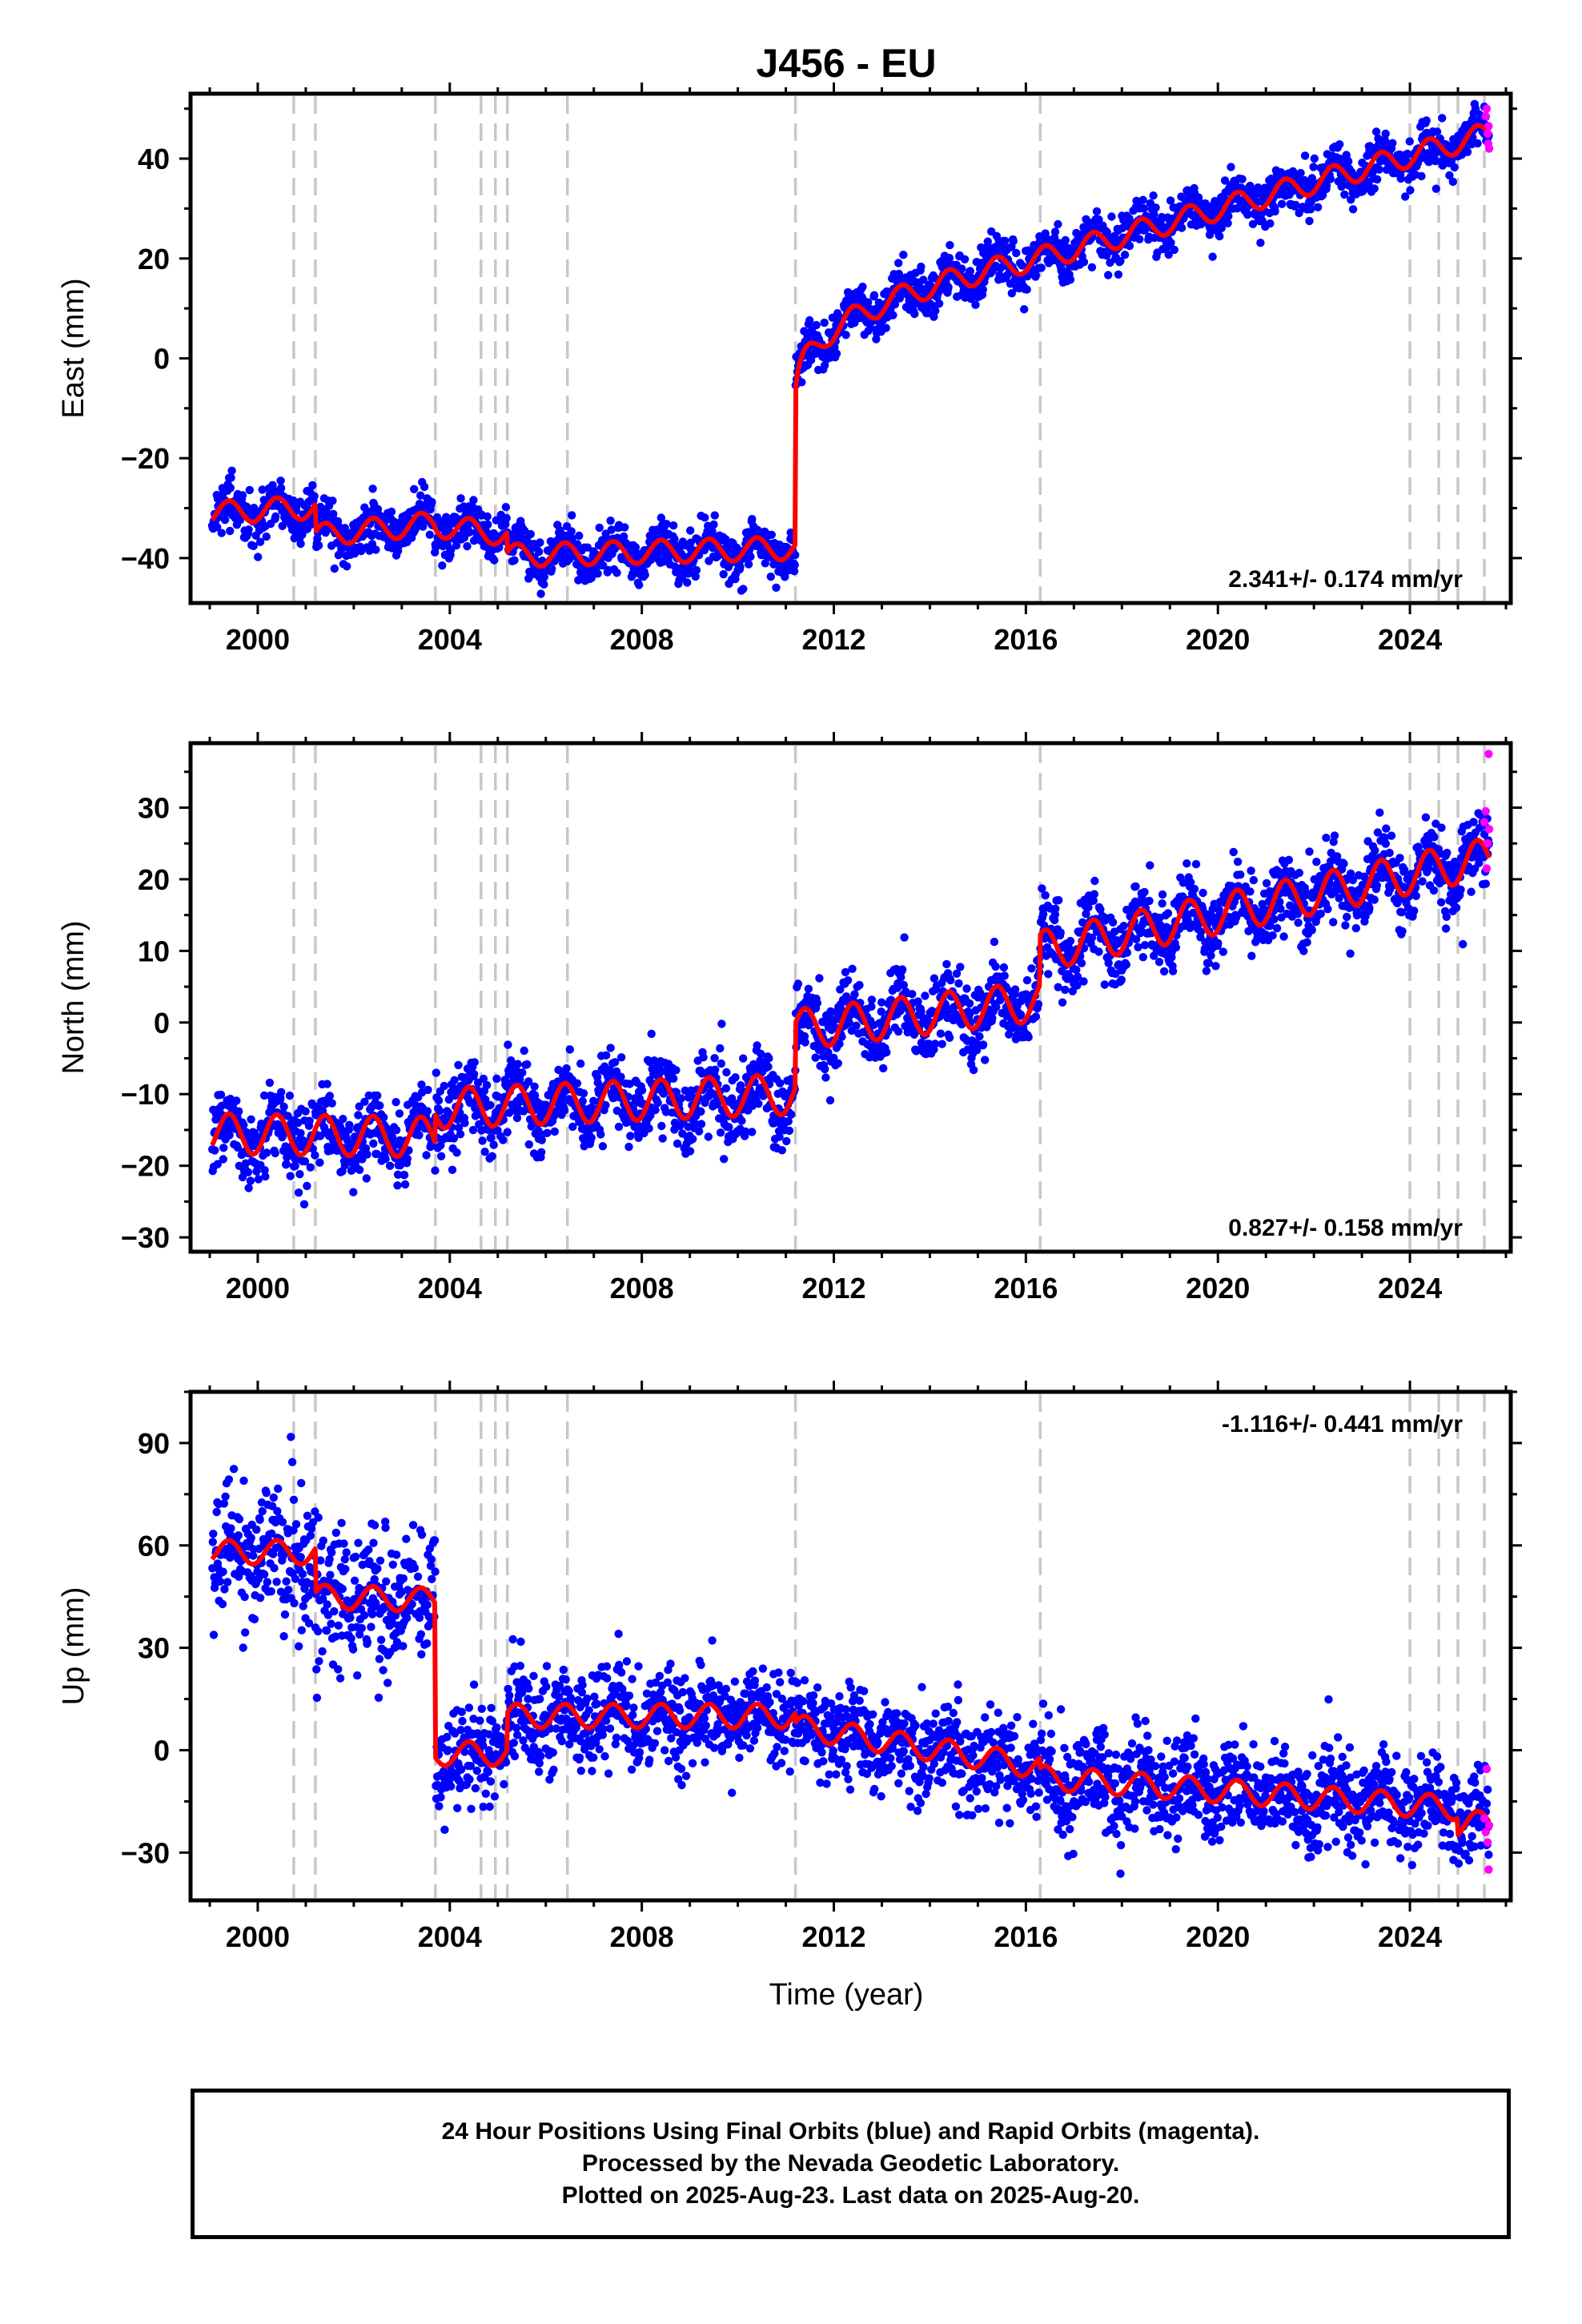 This screenshot has height=2324, width=1582. I want to click on chart-title: J456 - EU, so click(846, 63).